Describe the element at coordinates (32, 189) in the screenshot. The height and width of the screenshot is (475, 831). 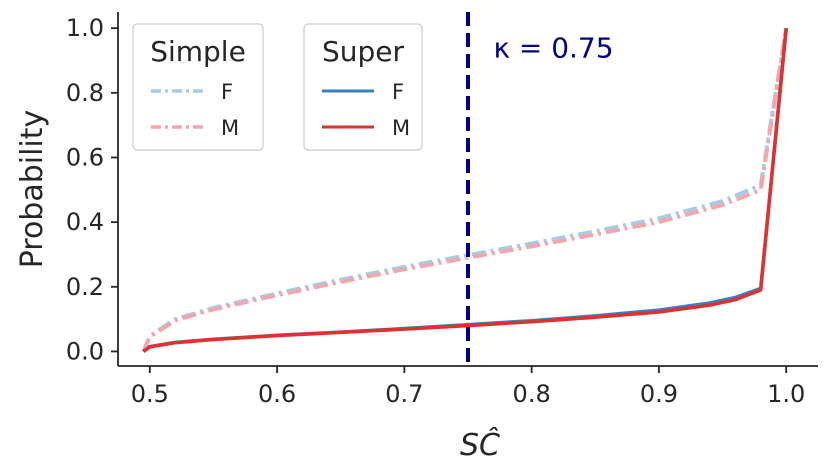
I see `y-axis-title: Probability` at that location.